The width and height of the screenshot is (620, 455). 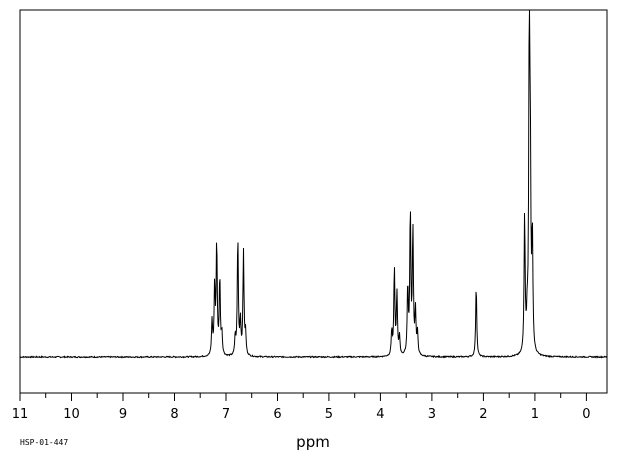 I want to click on x-tick-label: 4, so click(x=380, y=414).